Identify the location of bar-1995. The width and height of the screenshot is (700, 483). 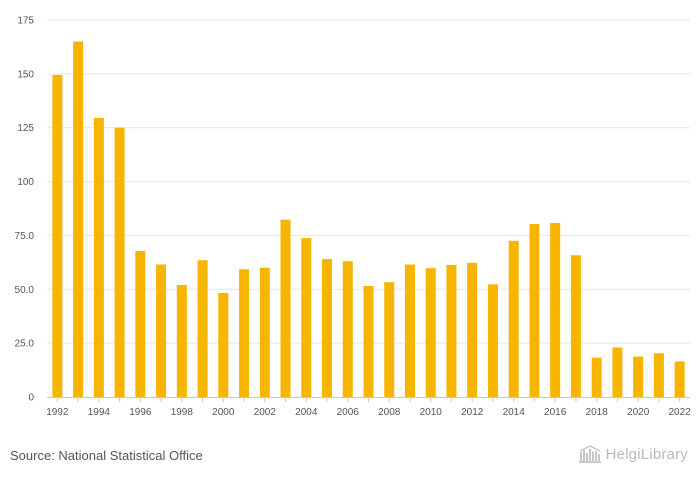
(119, 262).